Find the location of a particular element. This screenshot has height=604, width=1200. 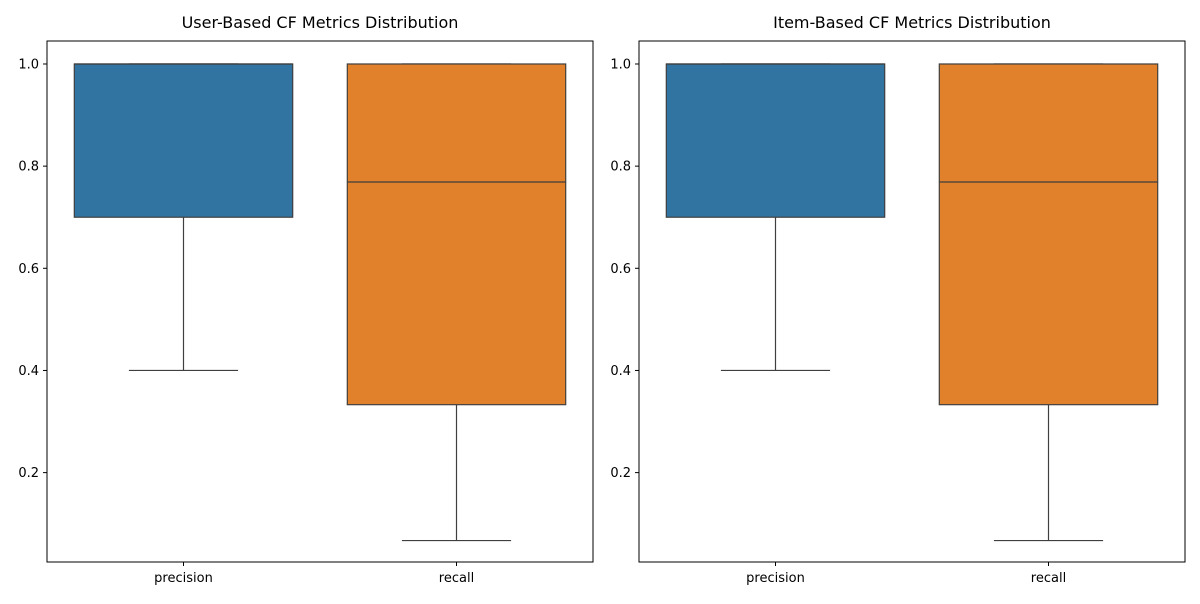

user-based-box-recall is located at coordinates (456, 302).